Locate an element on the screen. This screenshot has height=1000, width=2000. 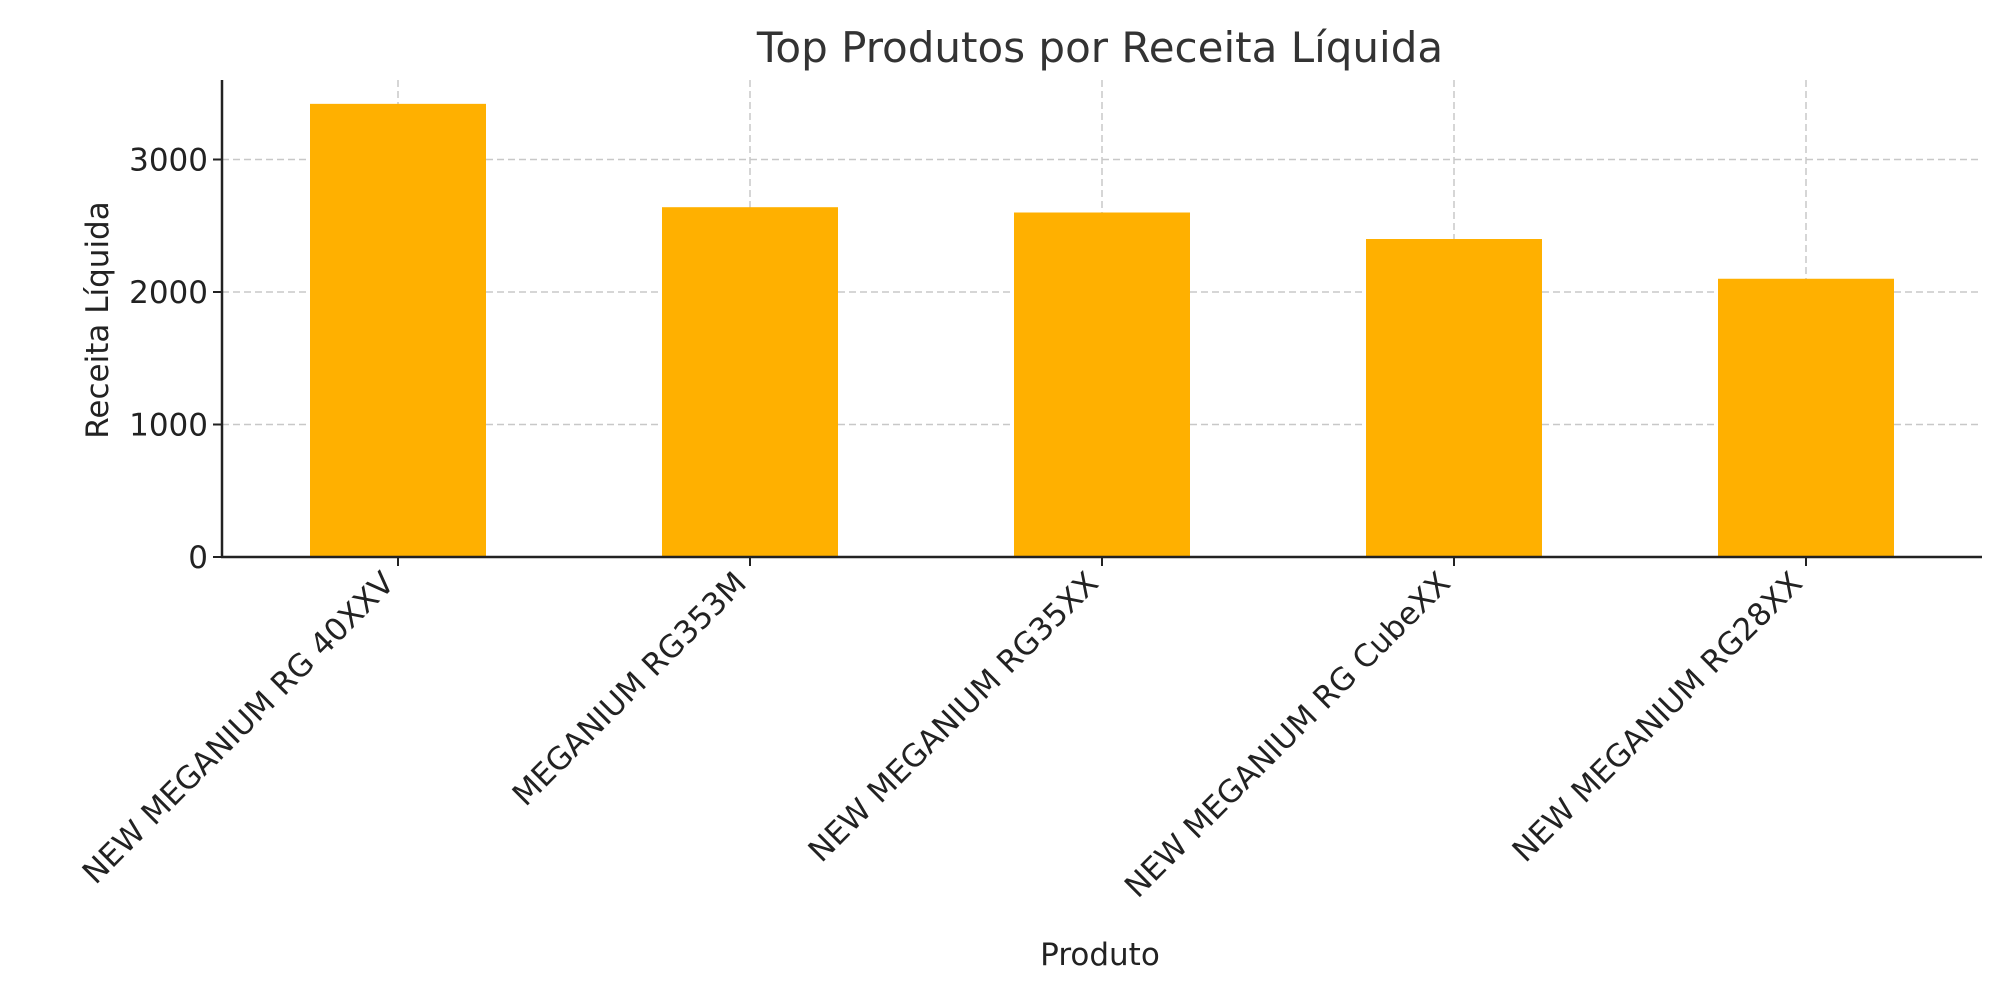
x-axis-label: Produto is located at coordinates (1100, 955).